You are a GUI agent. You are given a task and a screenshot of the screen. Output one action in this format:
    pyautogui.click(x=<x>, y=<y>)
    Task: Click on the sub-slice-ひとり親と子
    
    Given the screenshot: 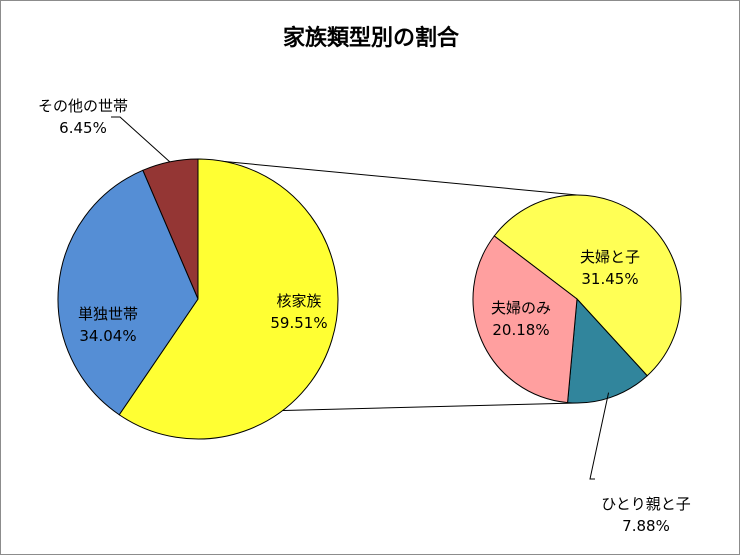 What is the action you would take?
    pyautogui.click(x=607, y=350)
    